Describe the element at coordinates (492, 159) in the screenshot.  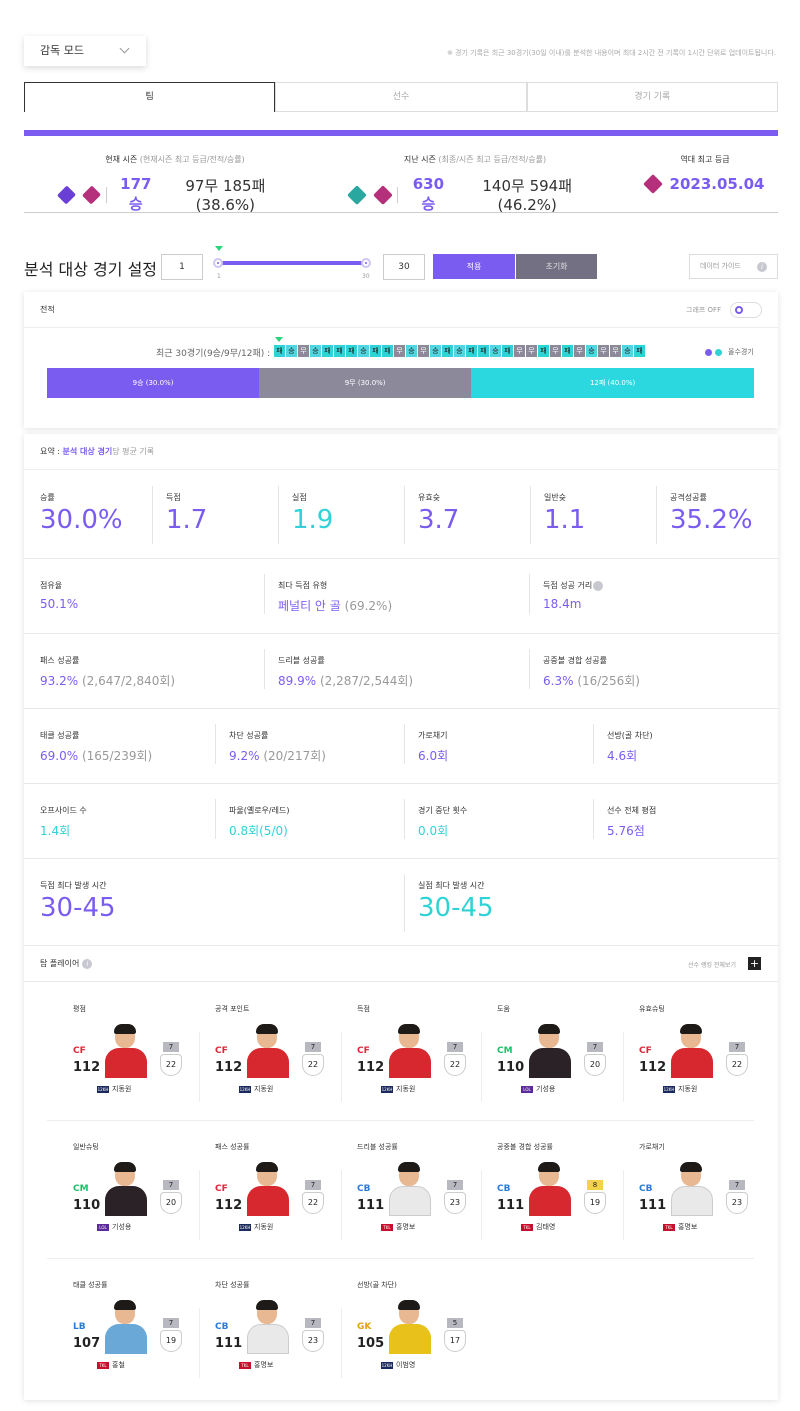
I see `last-season-sub: (최종/시즌 최고 등급/전적/승률)` at that location.